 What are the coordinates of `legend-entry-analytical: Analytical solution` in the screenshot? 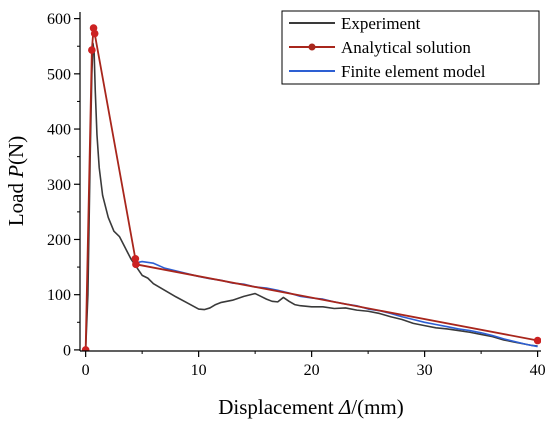 It's located at (380, 47).